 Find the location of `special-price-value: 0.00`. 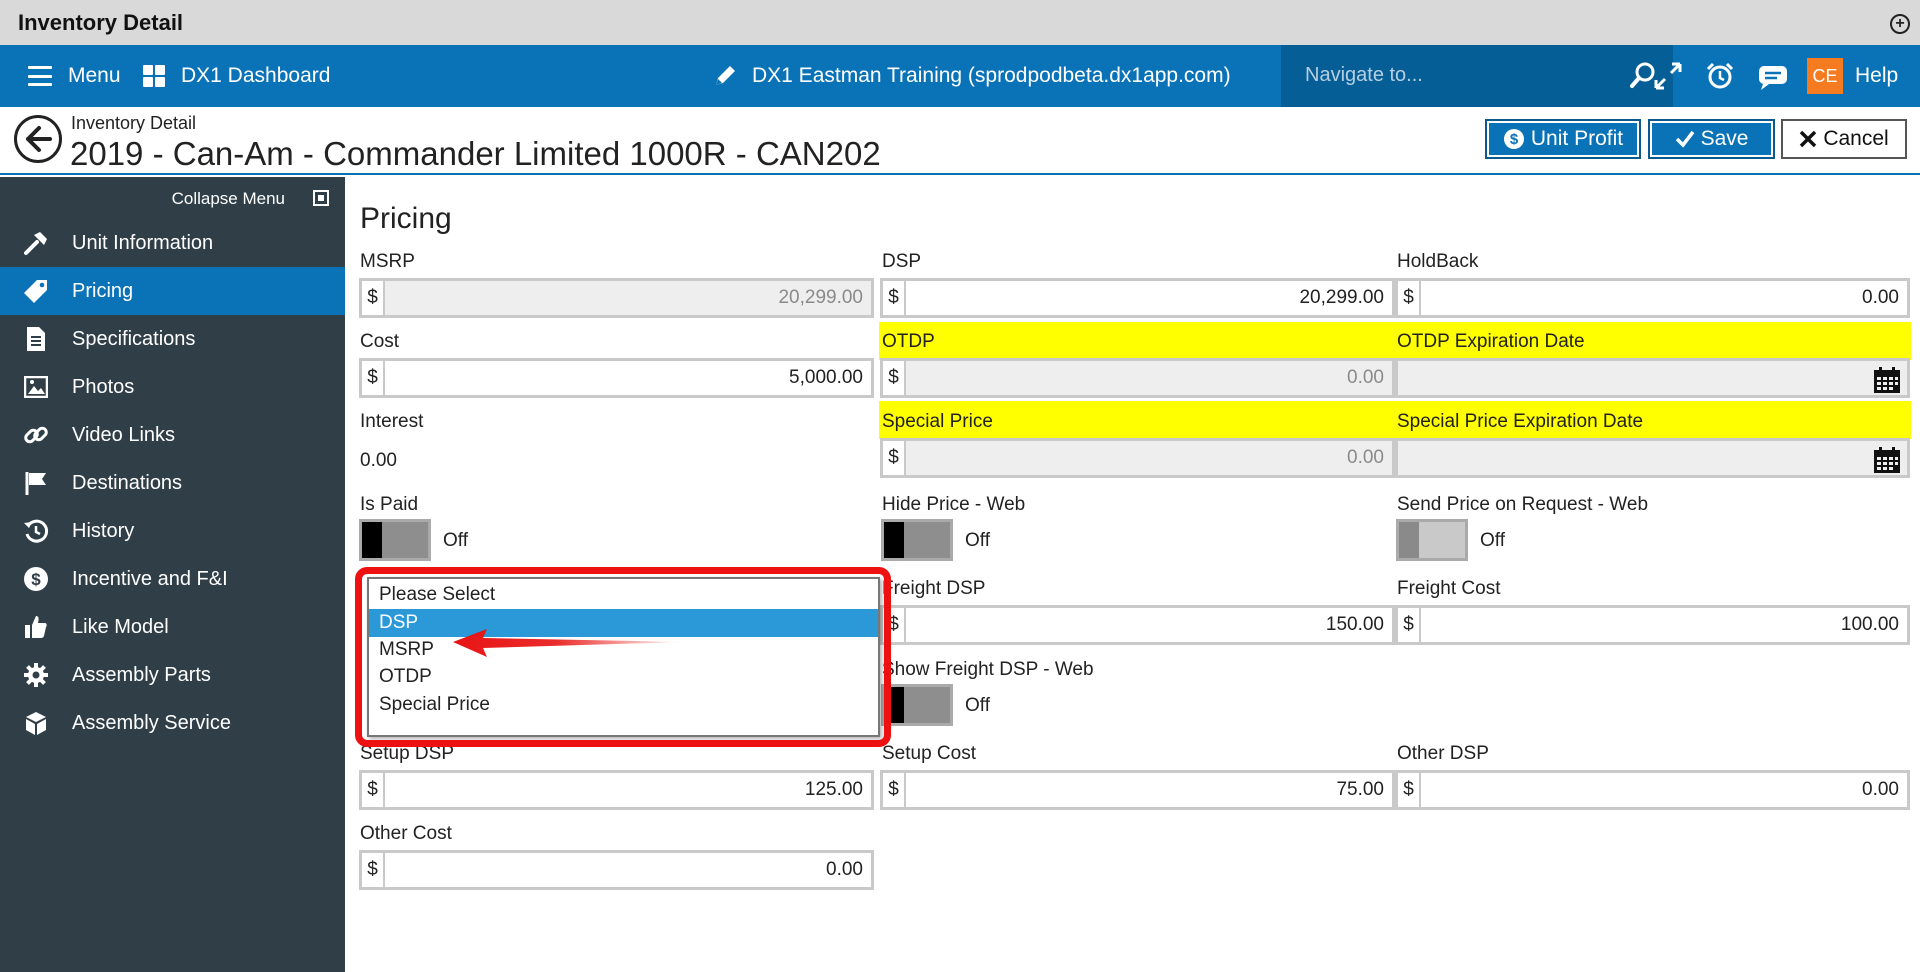

special-price-value: 0.00 is located at coordinates (1149, 458).